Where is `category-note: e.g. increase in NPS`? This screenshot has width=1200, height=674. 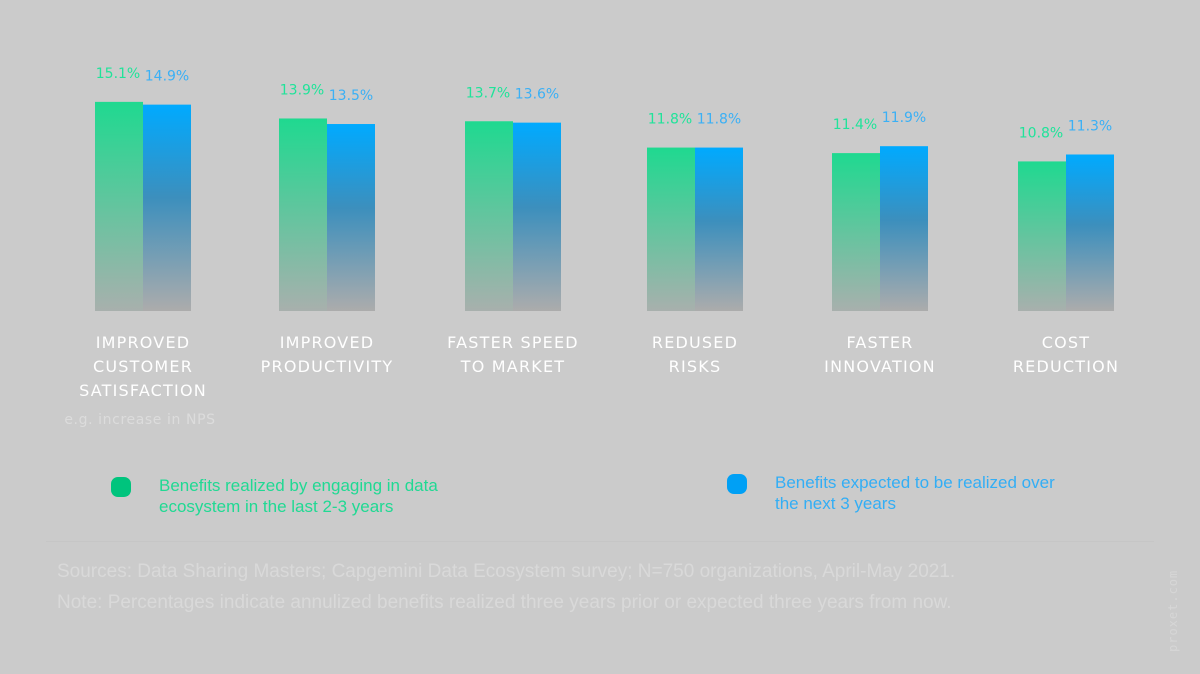
category-note: e.g. increase in NPS is located at coordinates (140, 420).